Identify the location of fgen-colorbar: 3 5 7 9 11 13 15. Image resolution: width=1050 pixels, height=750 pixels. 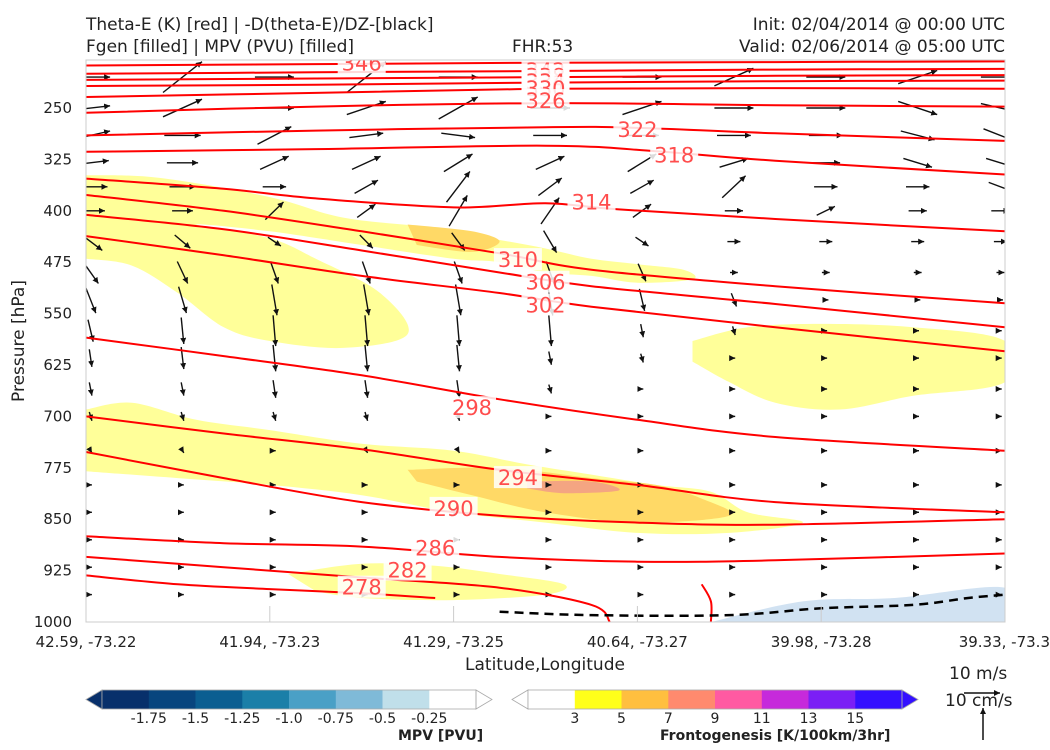
(715, 708).